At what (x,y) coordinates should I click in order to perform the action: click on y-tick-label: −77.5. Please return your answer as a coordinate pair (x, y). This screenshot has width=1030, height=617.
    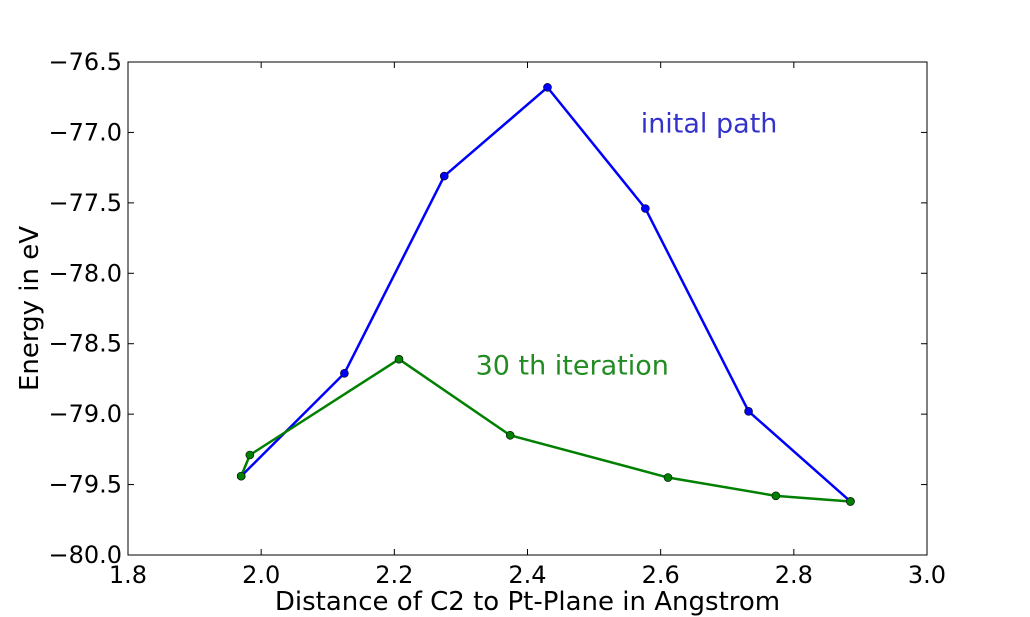
    Looking at the image, I should click on (85, 203).